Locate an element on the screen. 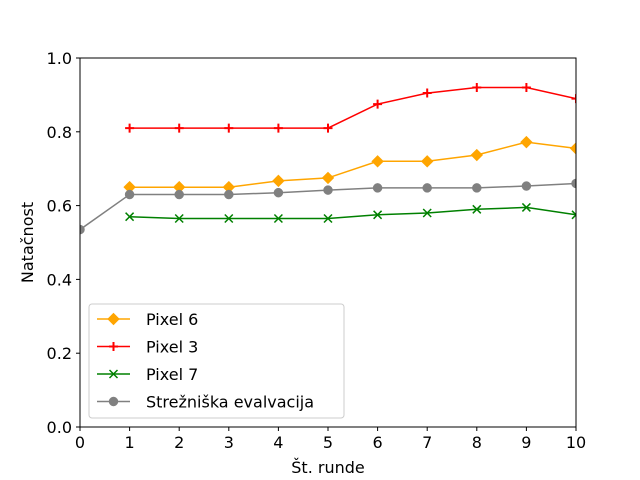  legend-item: Pixel 7 is located at coordinates (147, 374).